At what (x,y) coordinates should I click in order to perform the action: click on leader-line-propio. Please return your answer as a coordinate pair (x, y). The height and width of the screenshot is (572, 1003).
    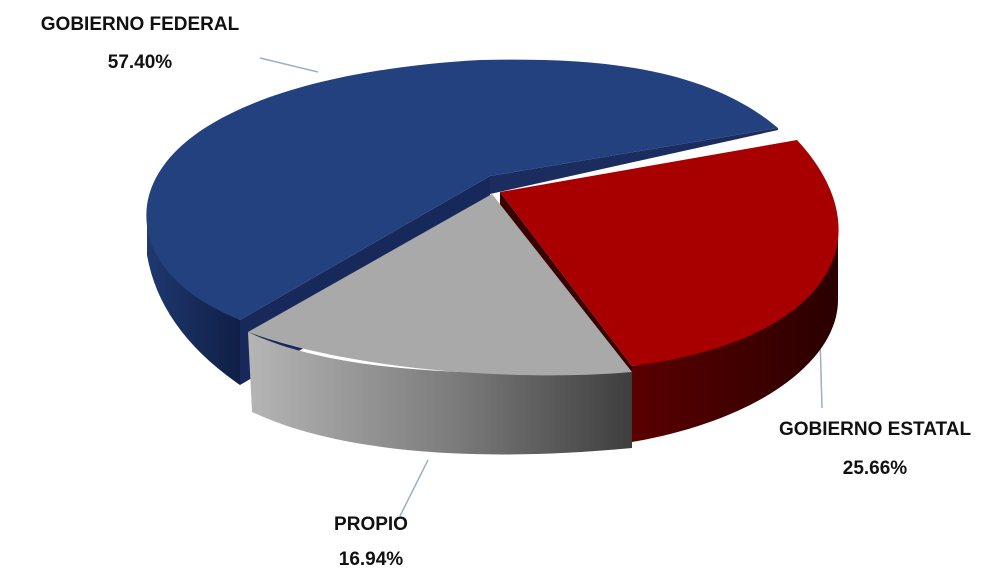
    Looking at the image, I should click on (414, 488).